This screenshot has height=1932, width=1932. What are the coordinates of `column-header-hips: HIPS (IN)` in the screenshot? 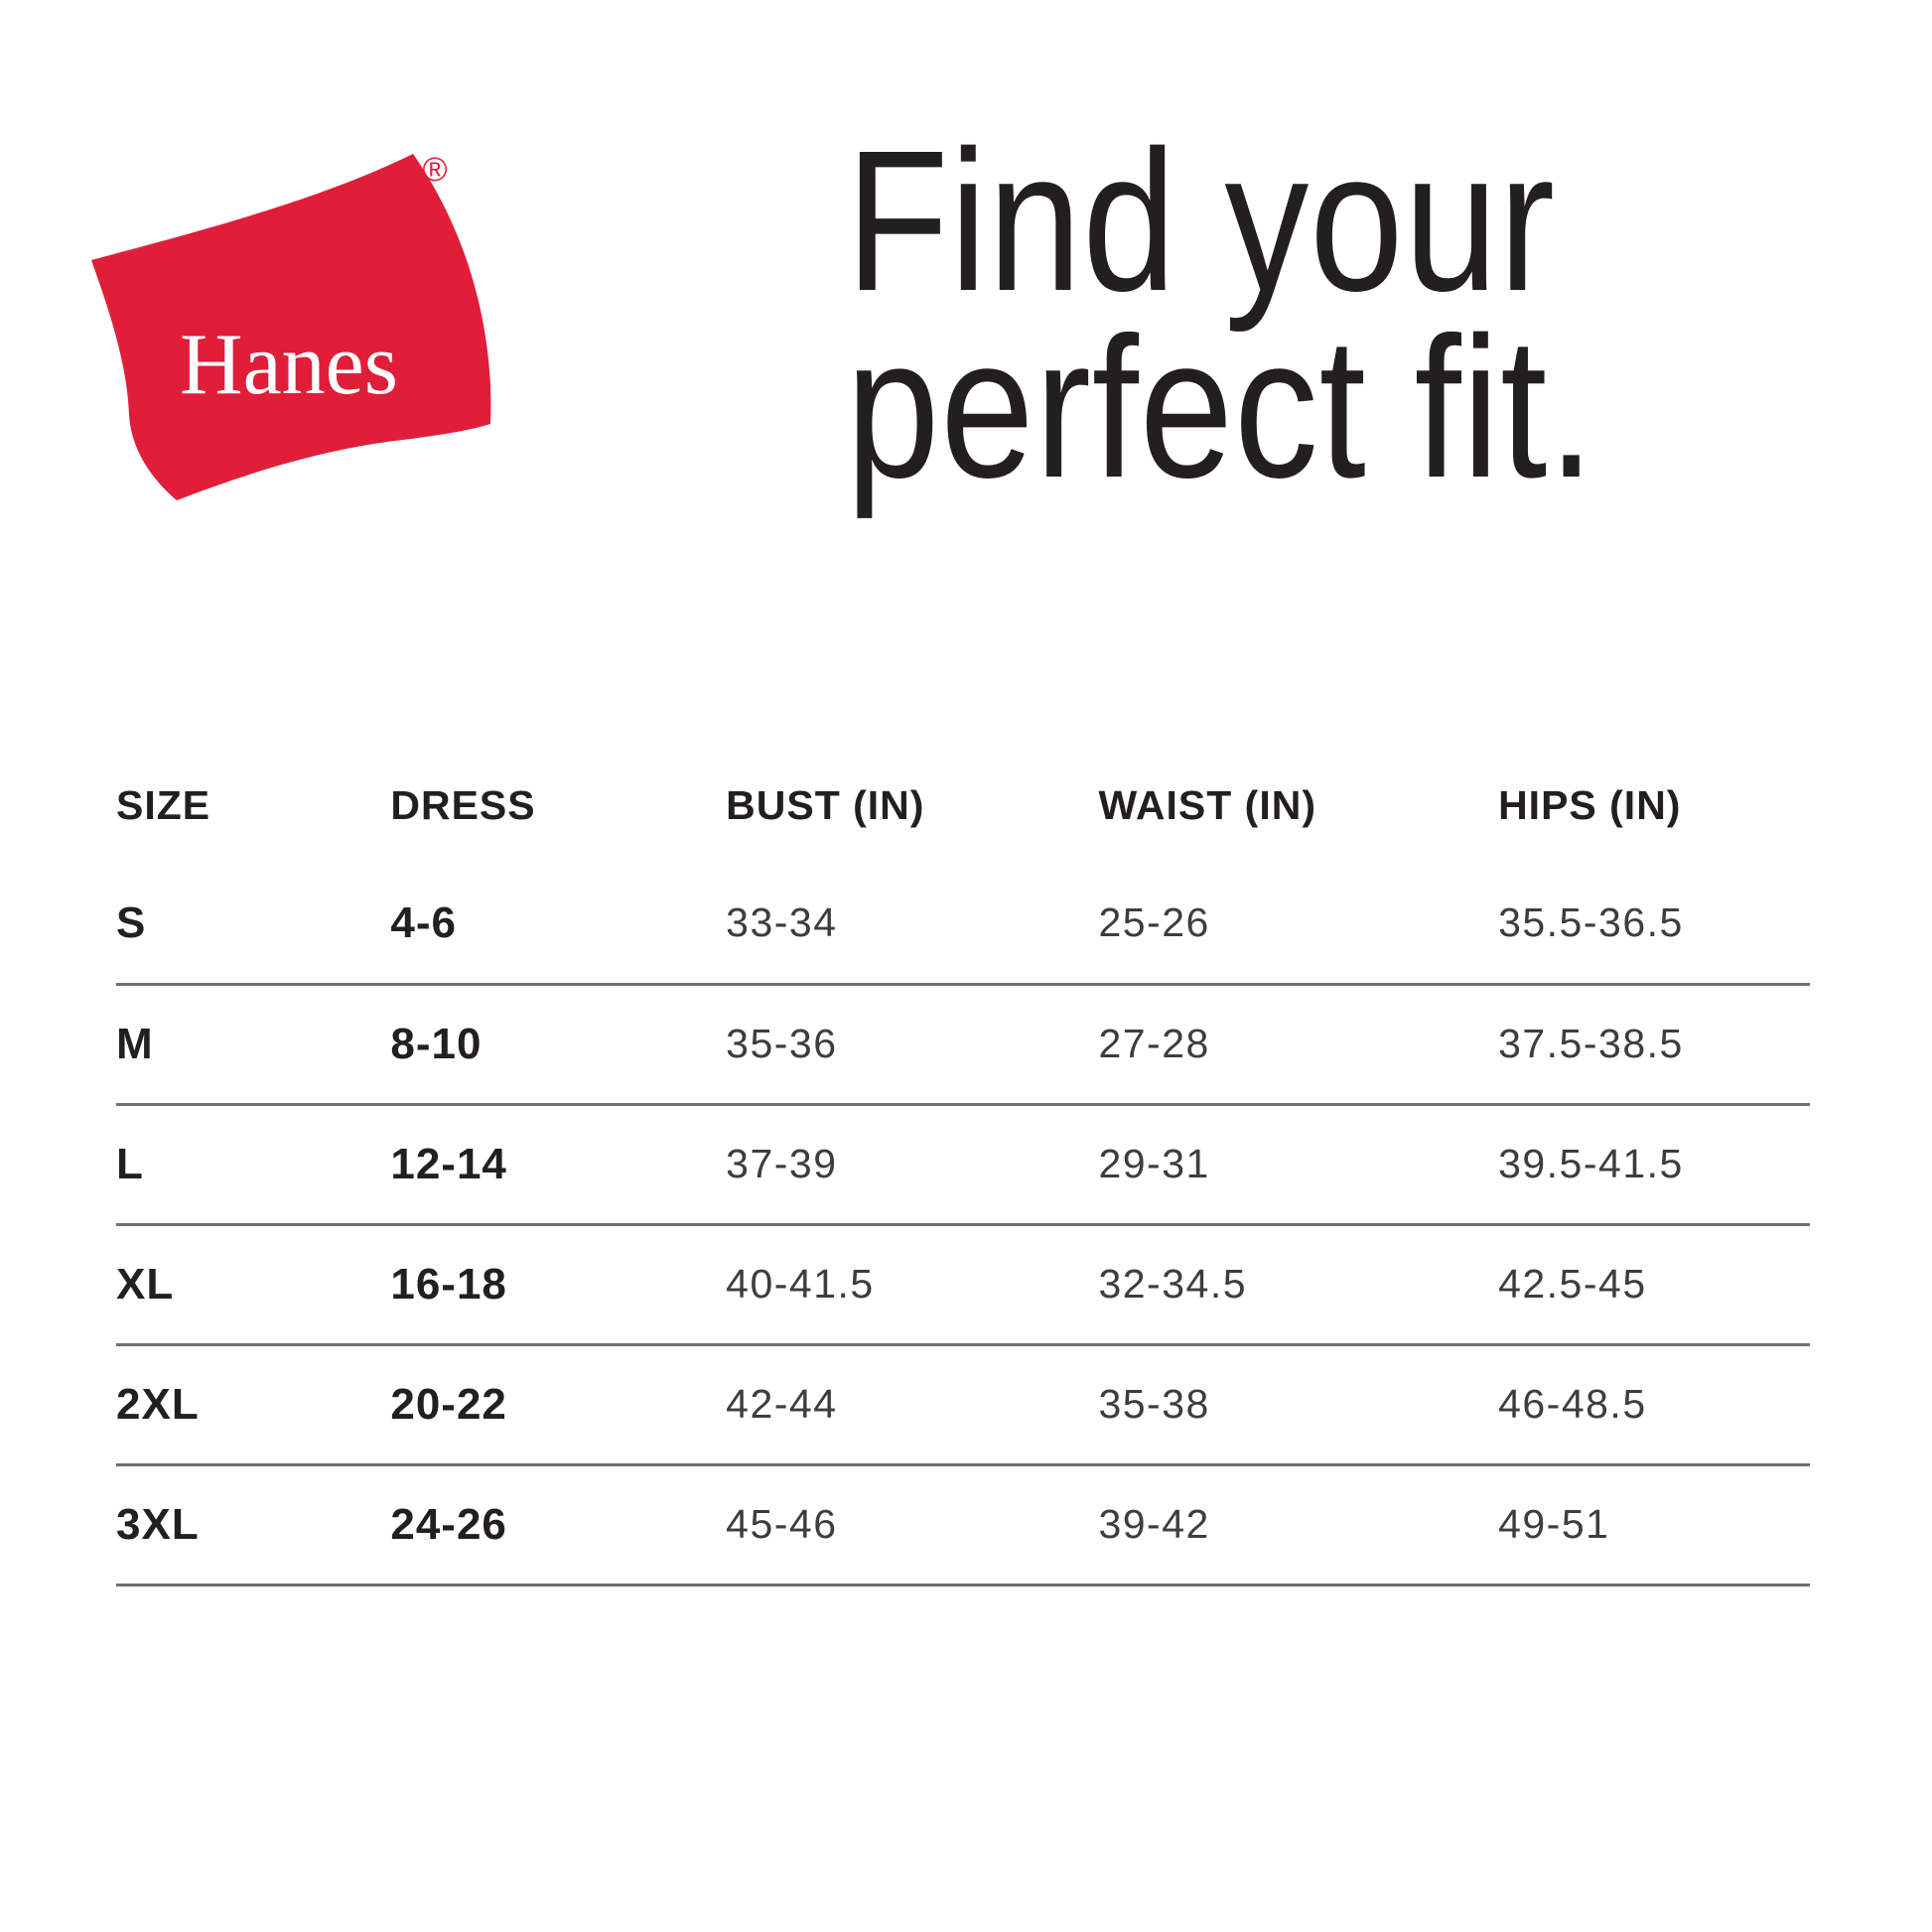 It's located at (1590, 805).